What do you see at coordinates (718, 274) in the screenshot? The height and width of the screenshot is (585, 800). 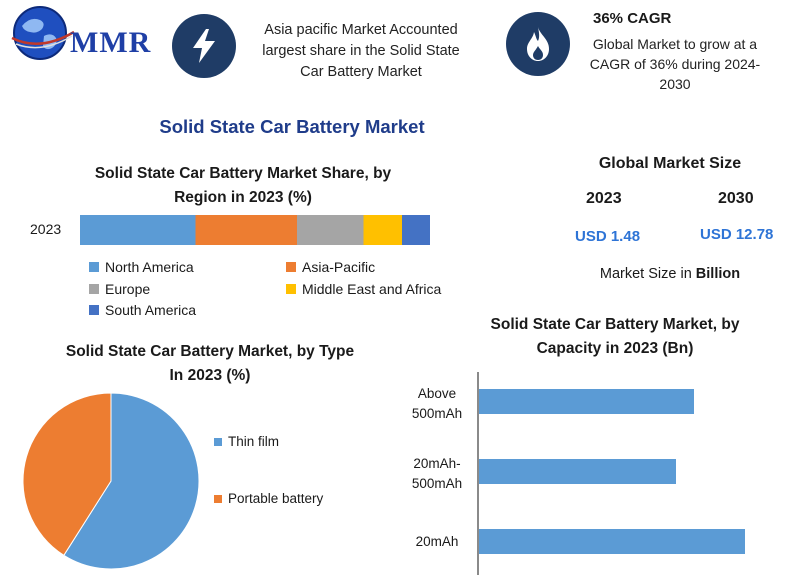 I see `market-size-unit-bold: Billion` at bounding box center [718, 274].